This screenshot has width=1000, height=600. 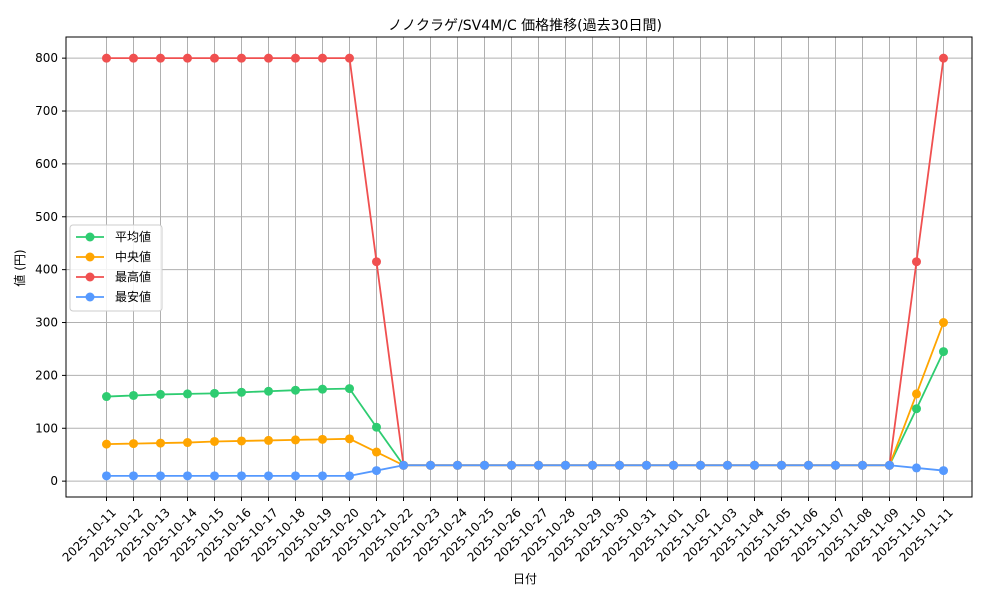 What do you see at coordinates (133, 236) in the screenshot?
I see `legend-label: 平均値` at bounding box center [133, 236].